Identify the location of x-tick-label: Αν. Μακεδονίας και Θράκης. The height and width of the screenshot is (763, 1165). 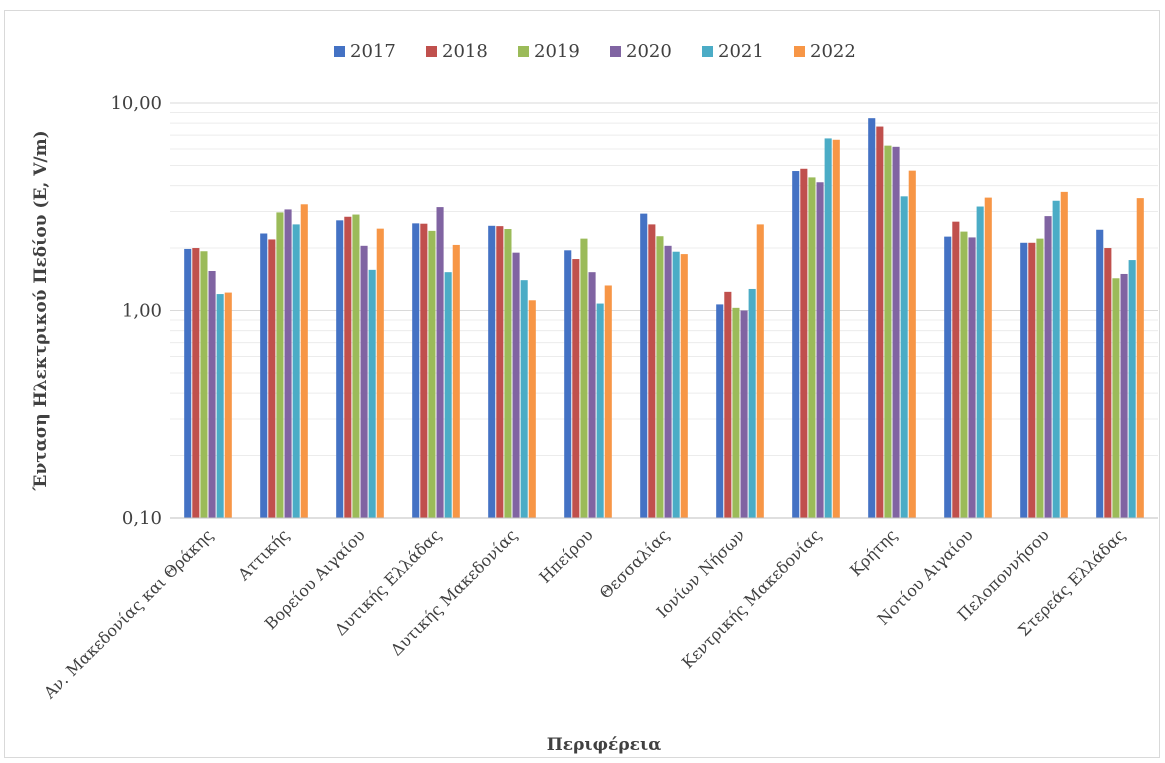
(128, 614).